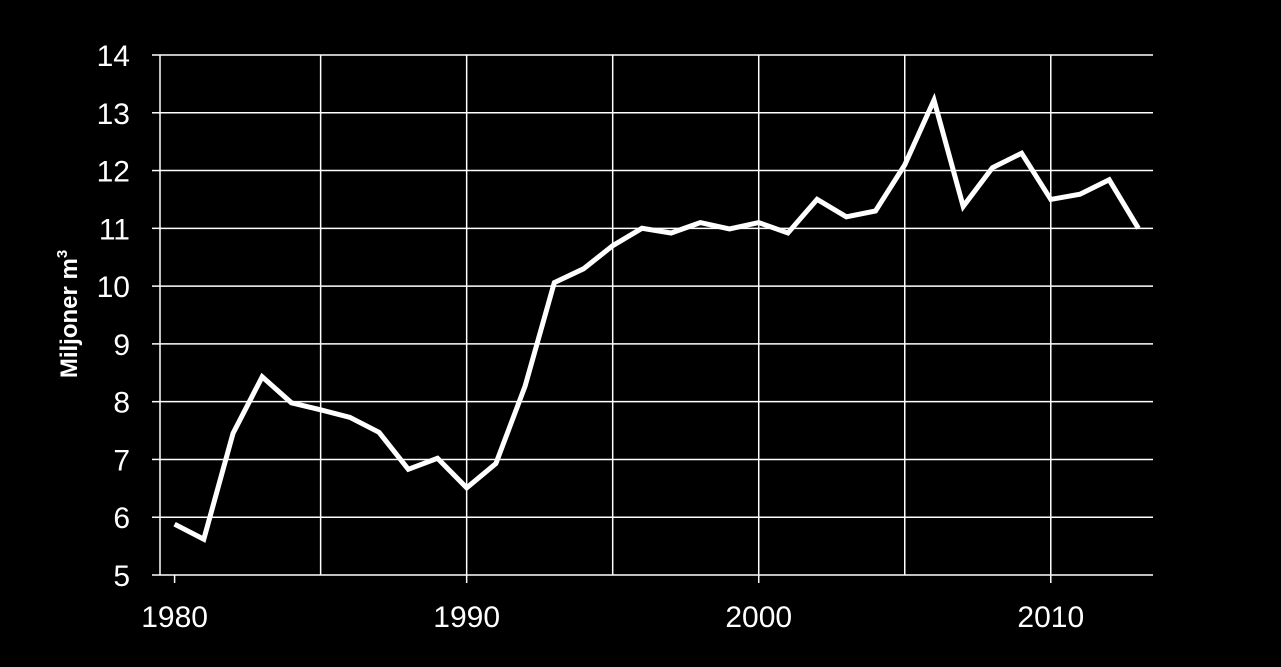 Image resolution: width=1281 pixels, height=667 pixels. I want to click on y-tick-label-7: 7, so click(121, 460).